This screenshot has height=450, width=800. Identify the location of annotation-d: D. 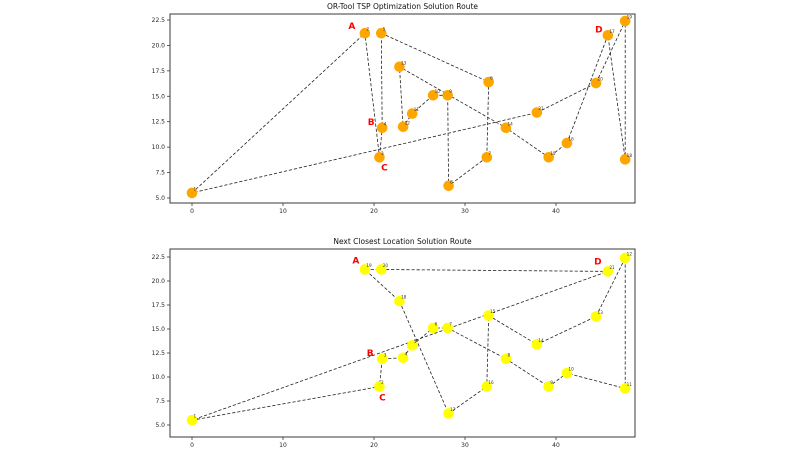
(598, 30).